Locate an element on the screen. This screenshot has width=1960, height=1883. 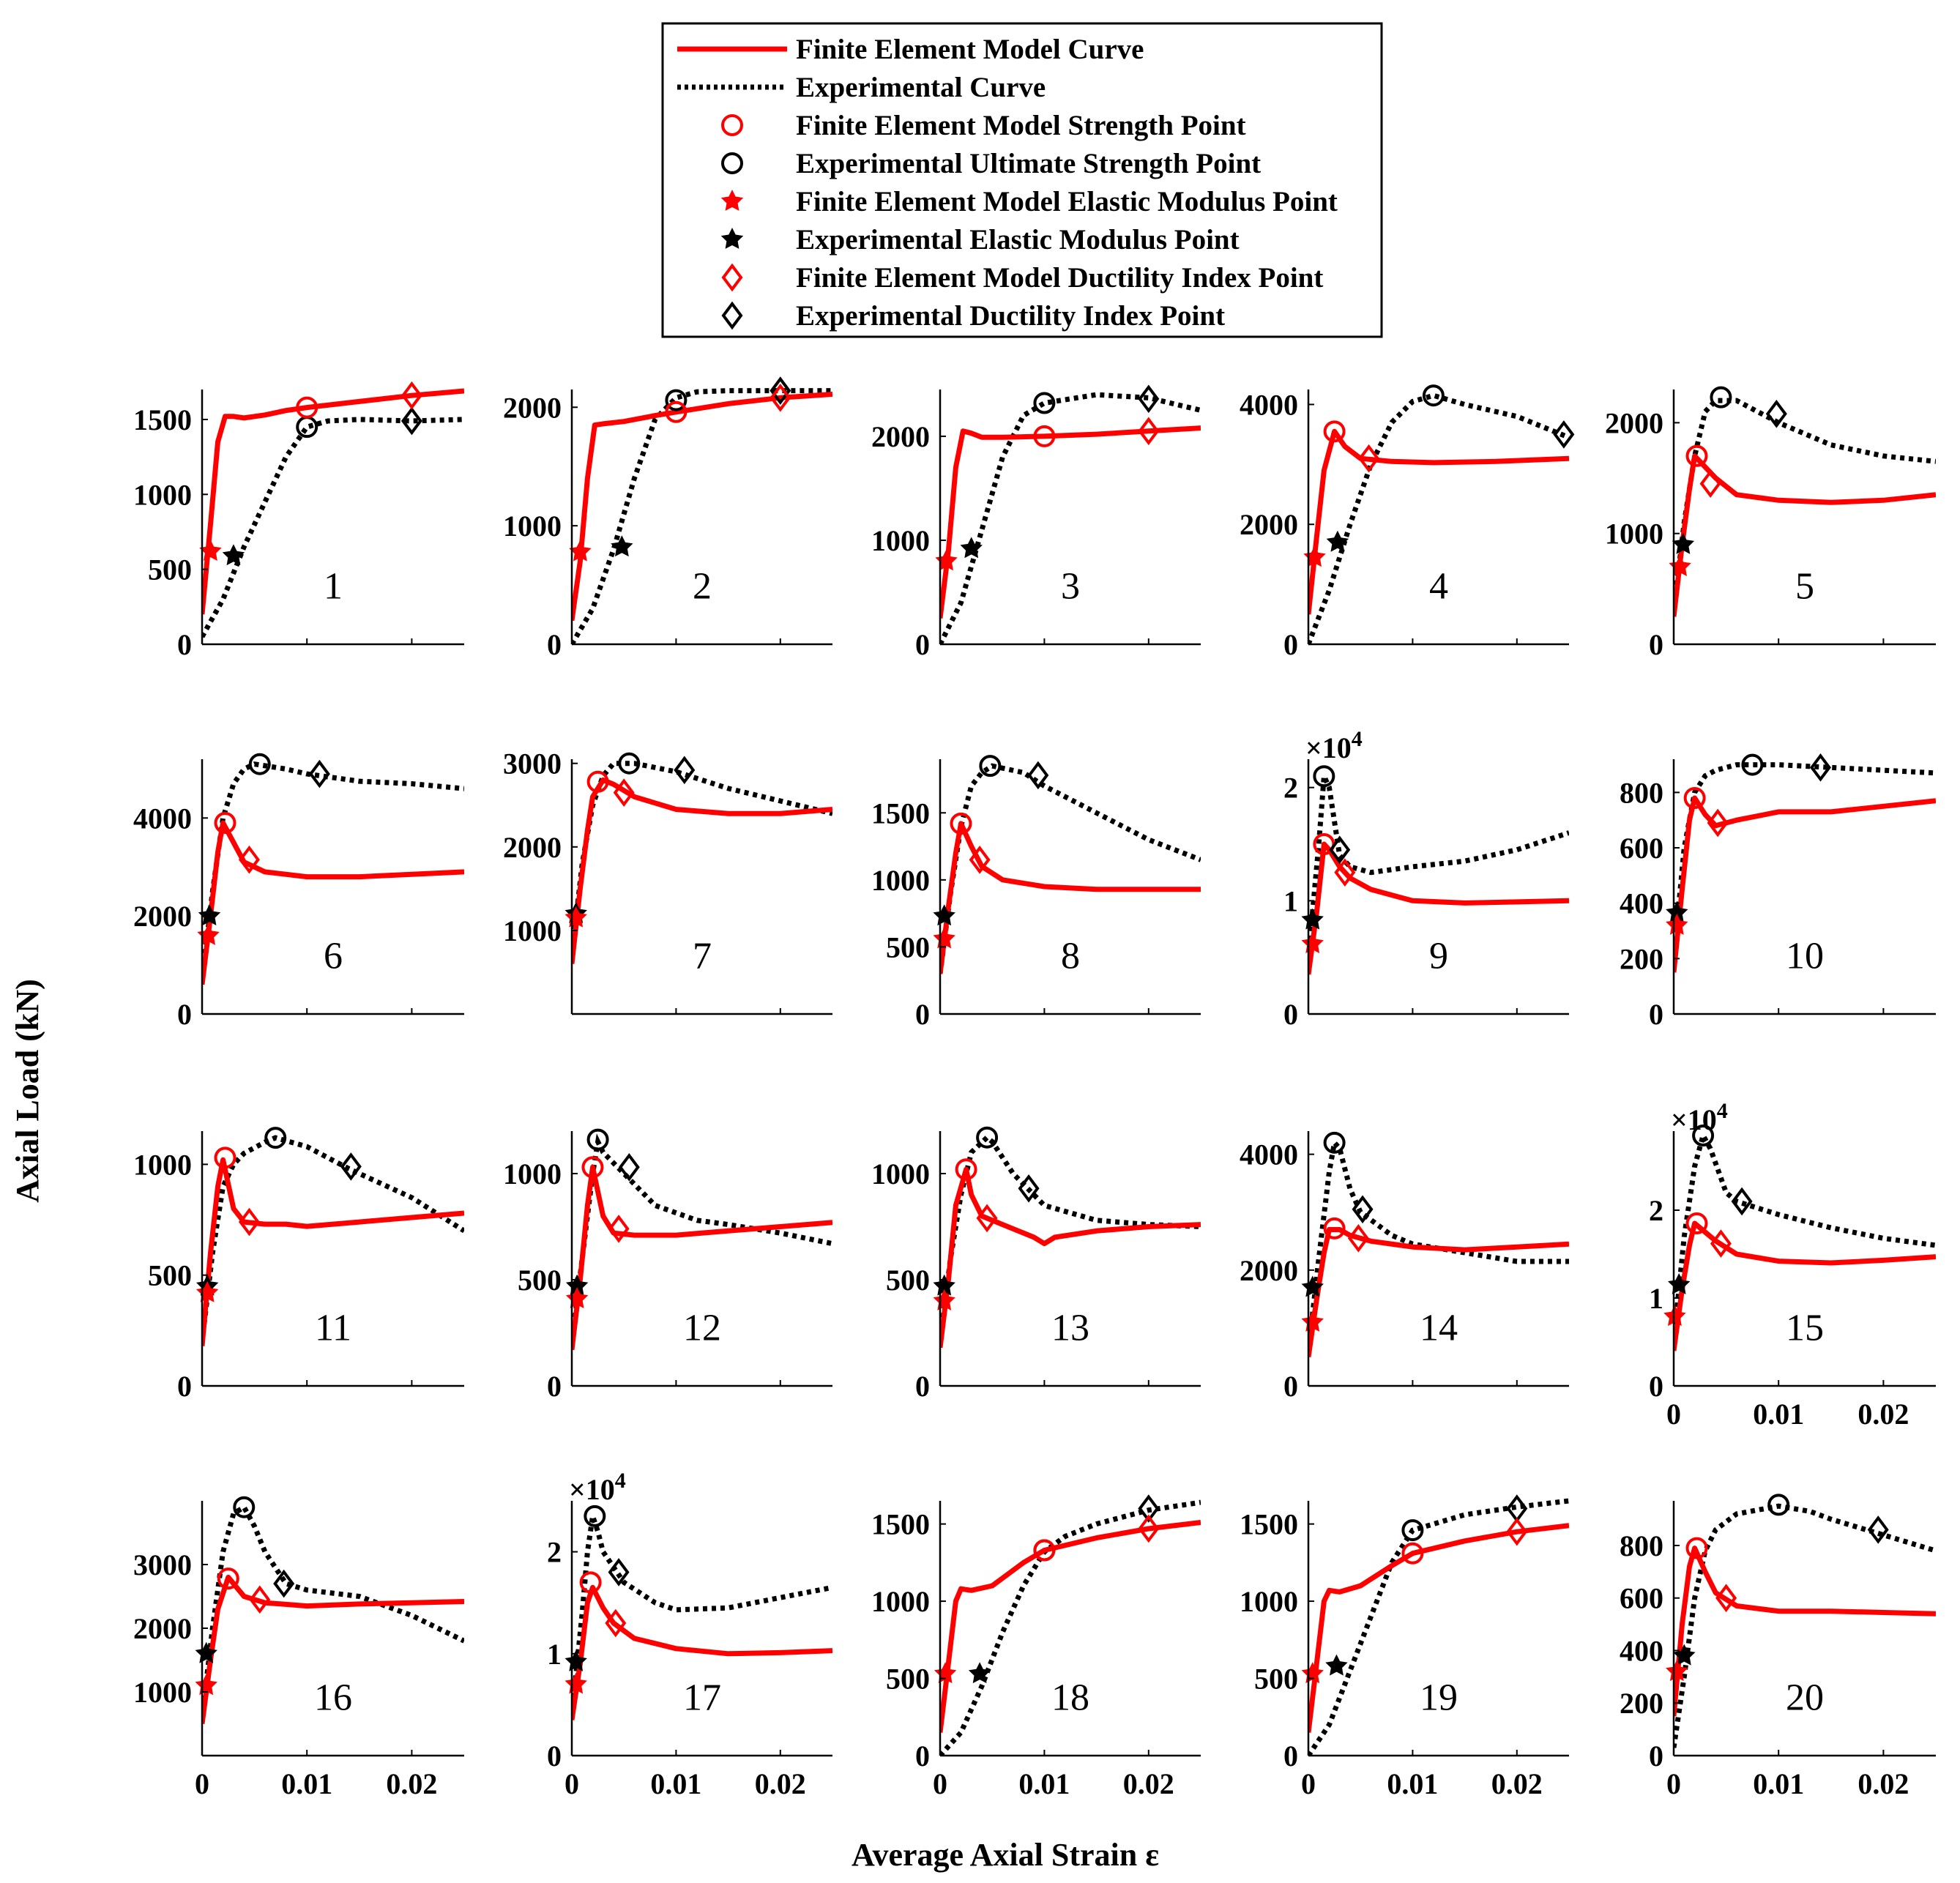
subplot-9: 0 1 2×104 9 is located at coordinates (1426, 879).